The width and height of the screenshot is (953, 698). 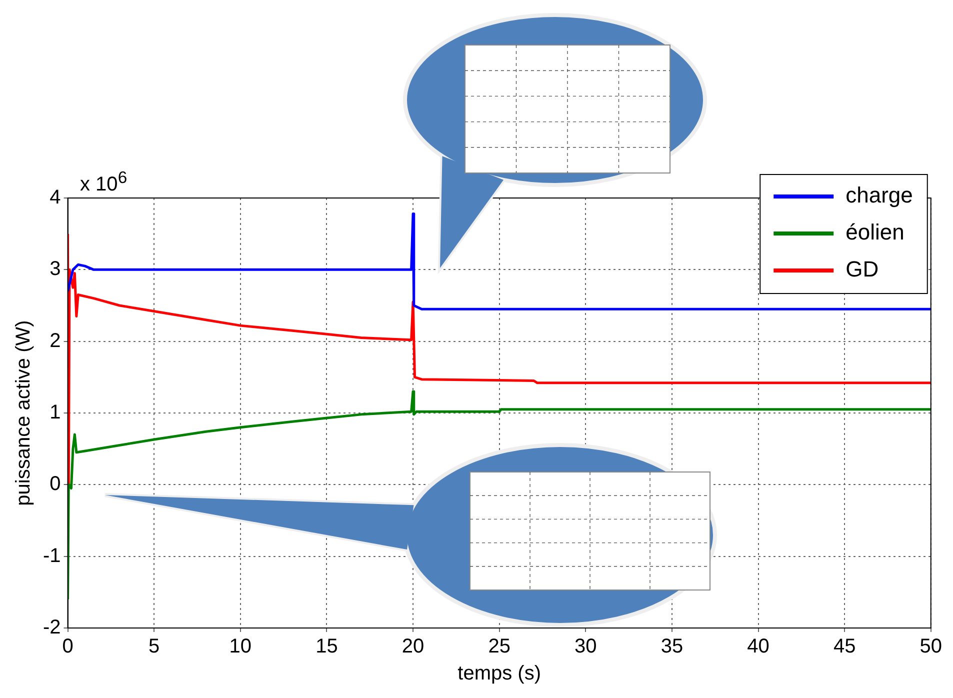 What do you see at coordinates (327, 647) in the screenshot?
I see `x-tick-label: 15` at bounding box center [327, 647].